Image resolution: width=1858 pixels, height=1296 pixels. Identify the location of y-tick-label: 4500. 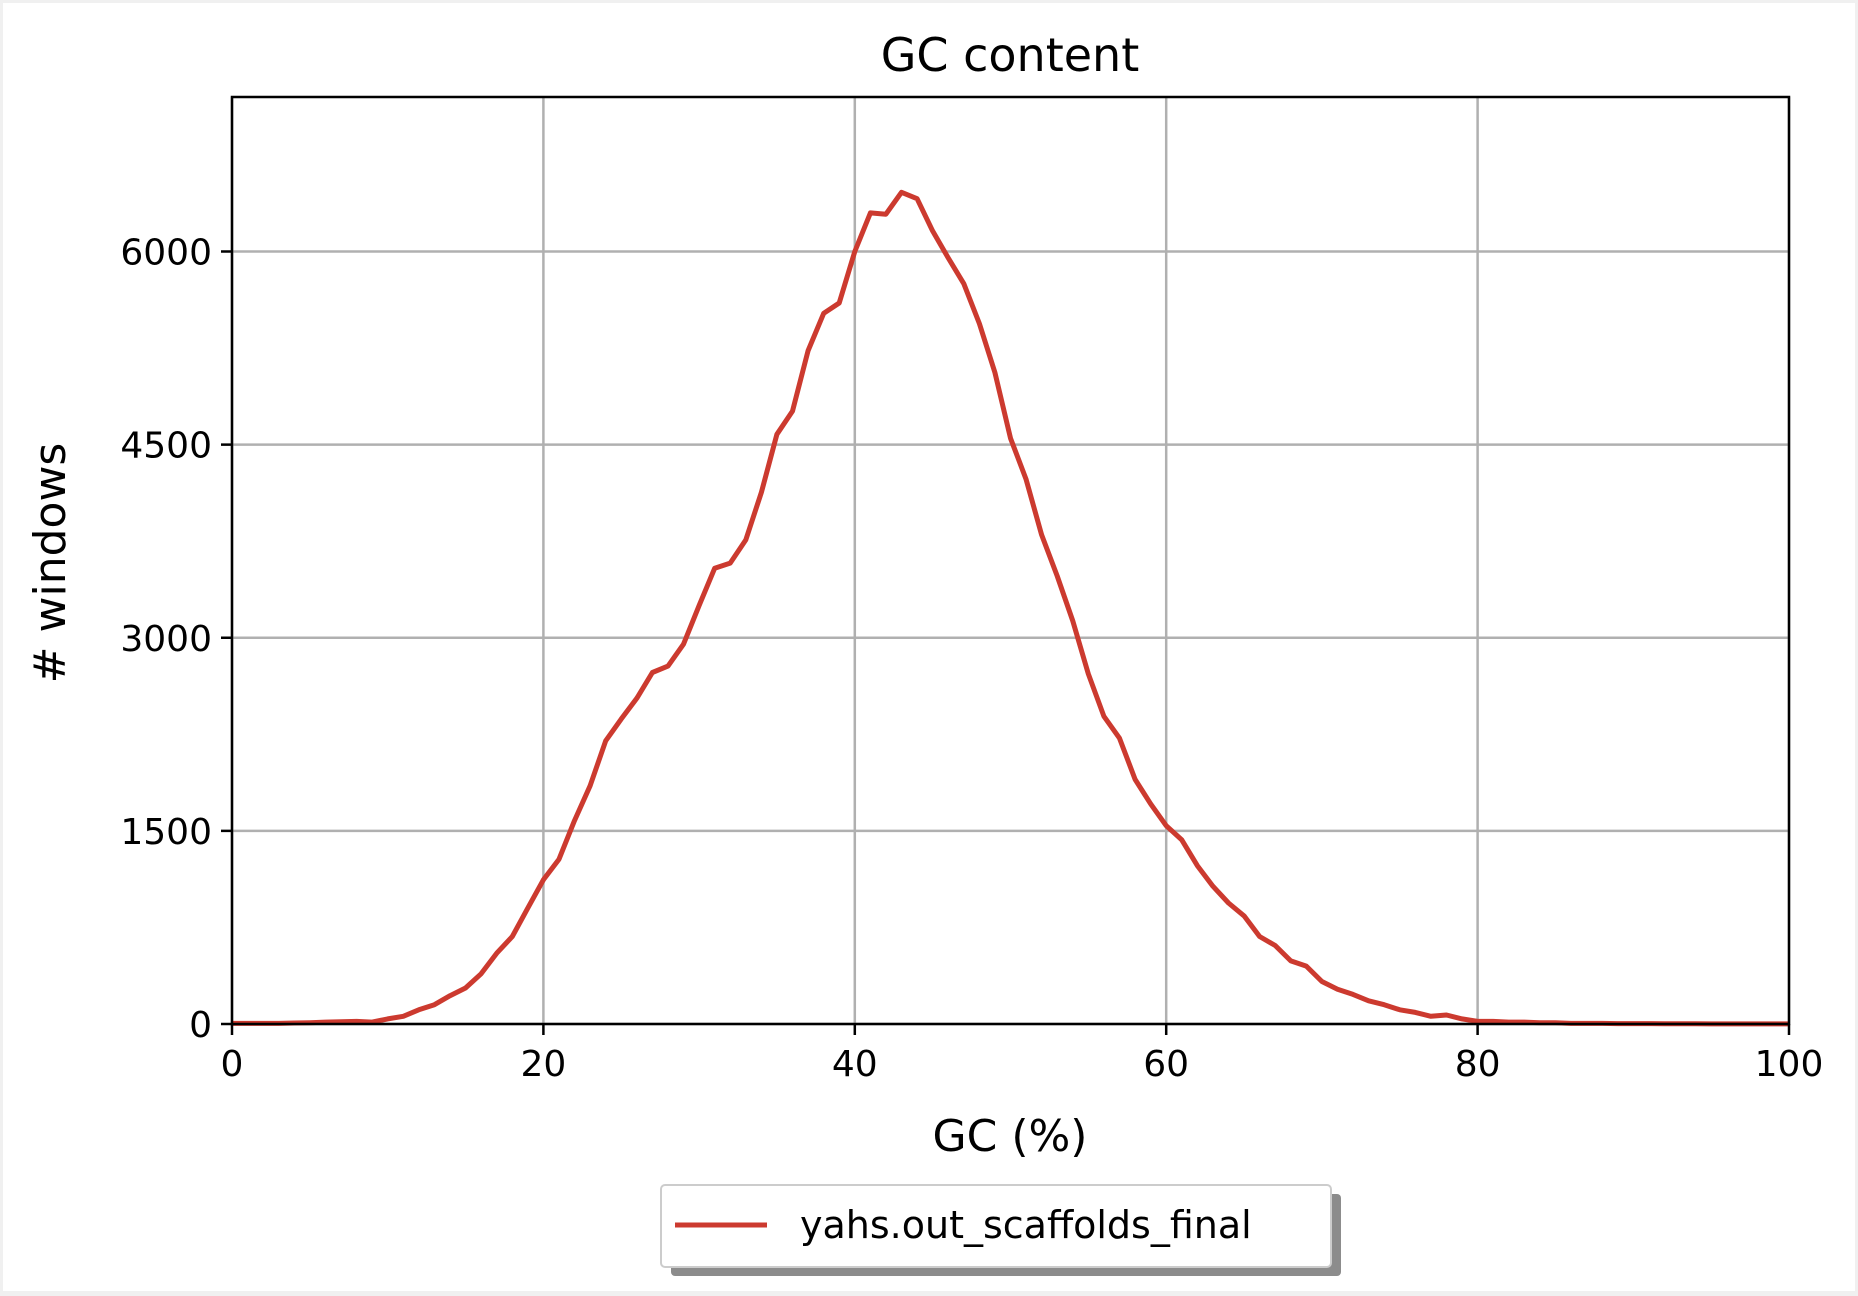
(166, 446).